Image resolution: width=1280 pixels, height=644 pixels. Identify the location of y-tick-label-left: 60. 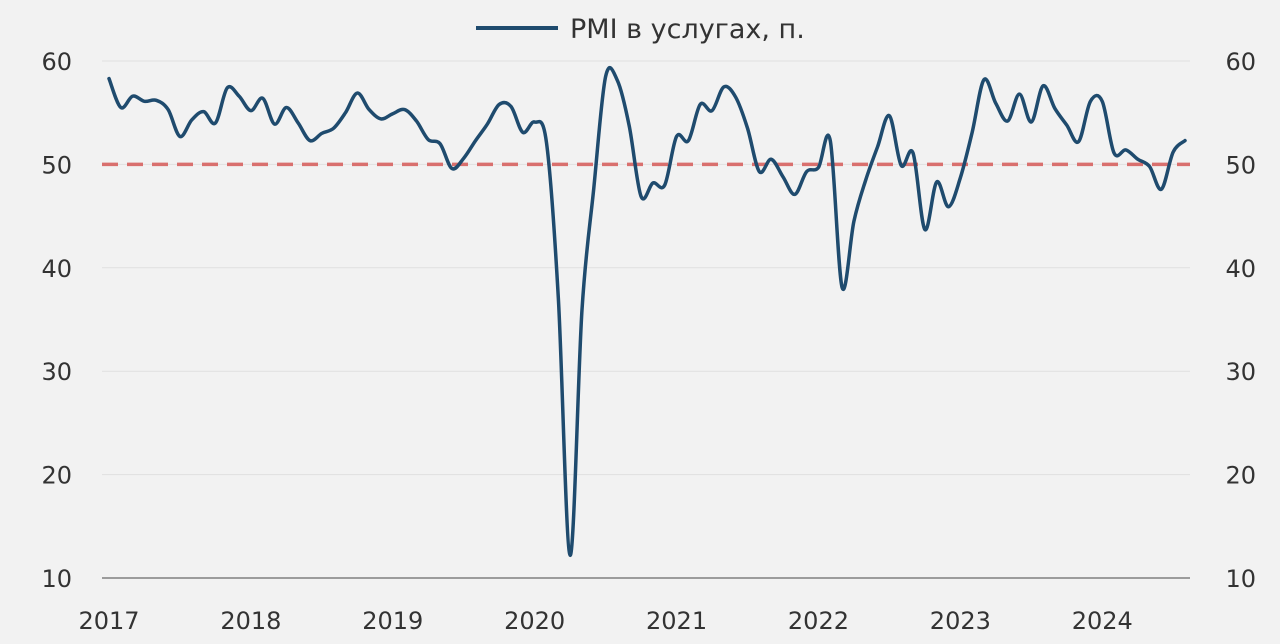
(56, 62).